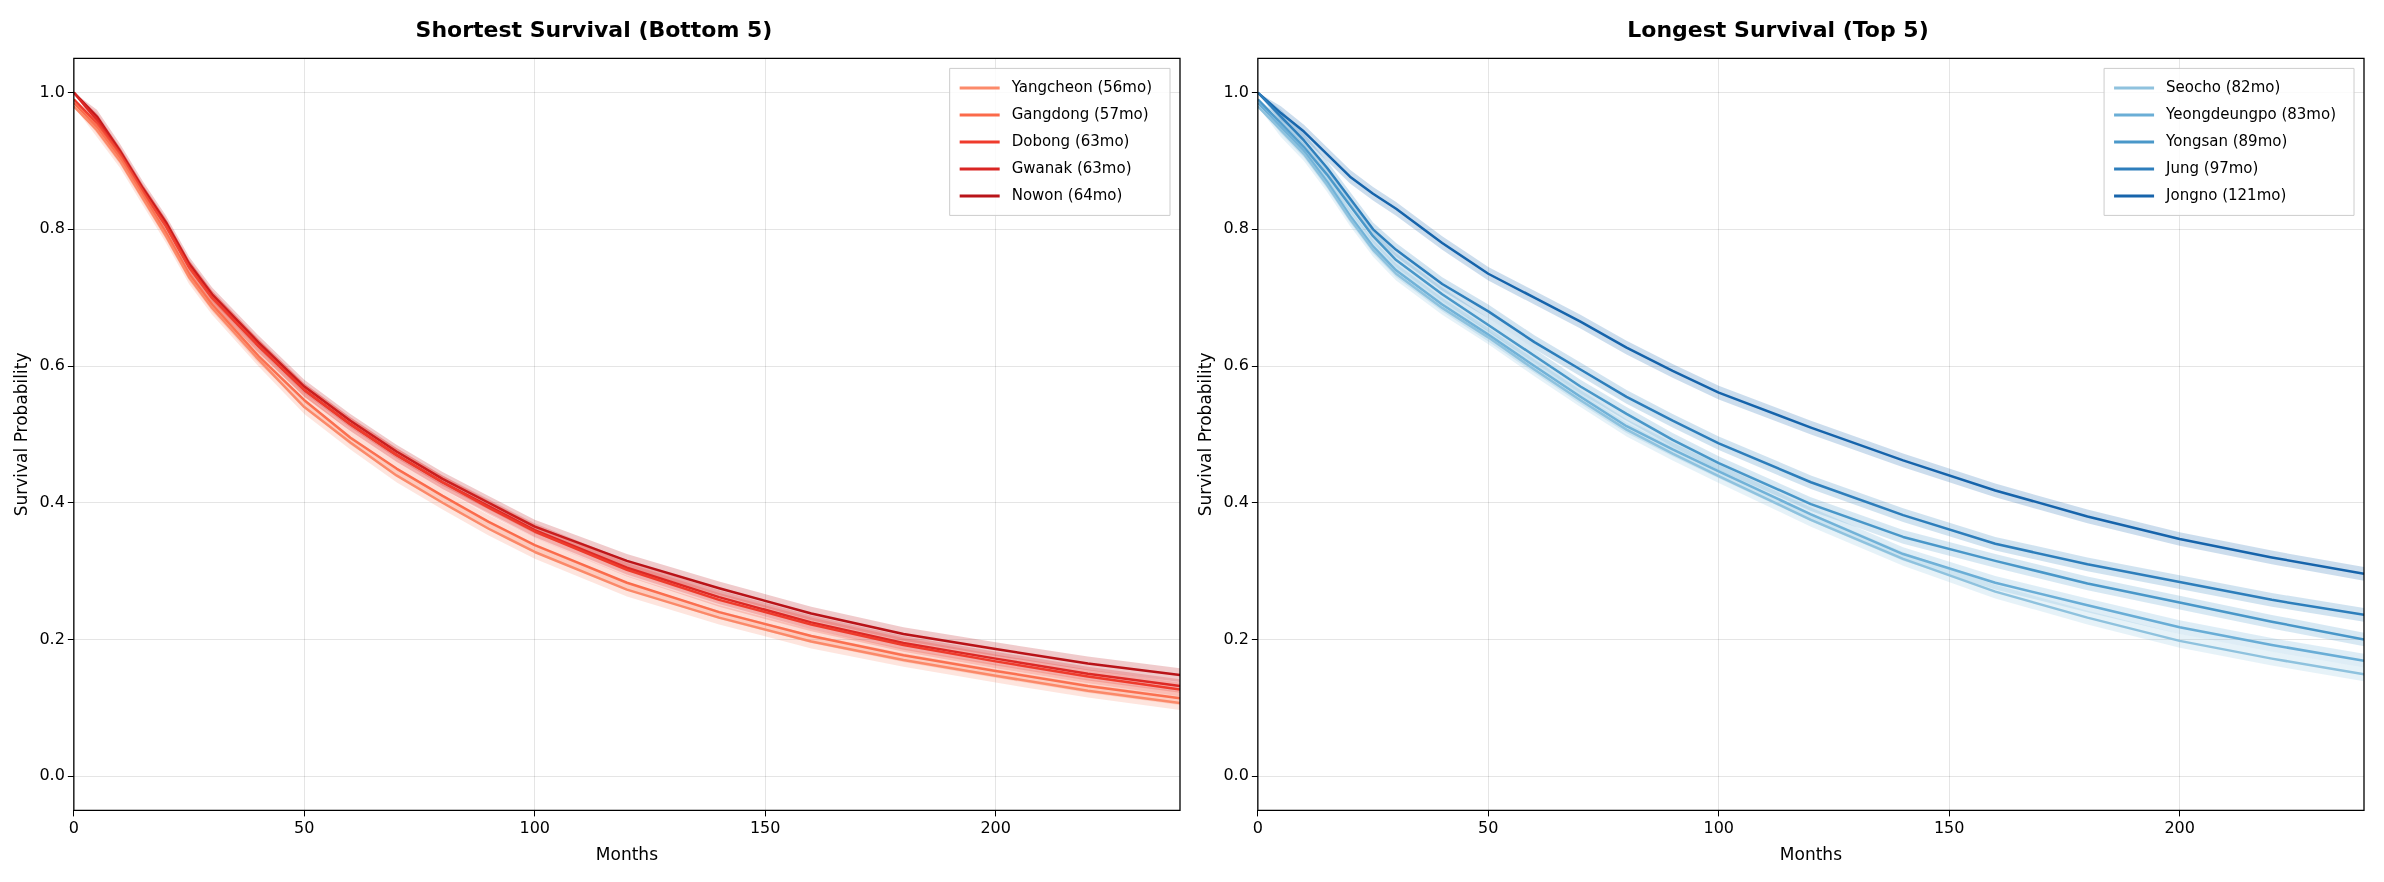 Image resolution: width=2384 pixels, height=882 pixels. I want to click on chart-title: Longest Survival (Top 5), so click(1778, 29).